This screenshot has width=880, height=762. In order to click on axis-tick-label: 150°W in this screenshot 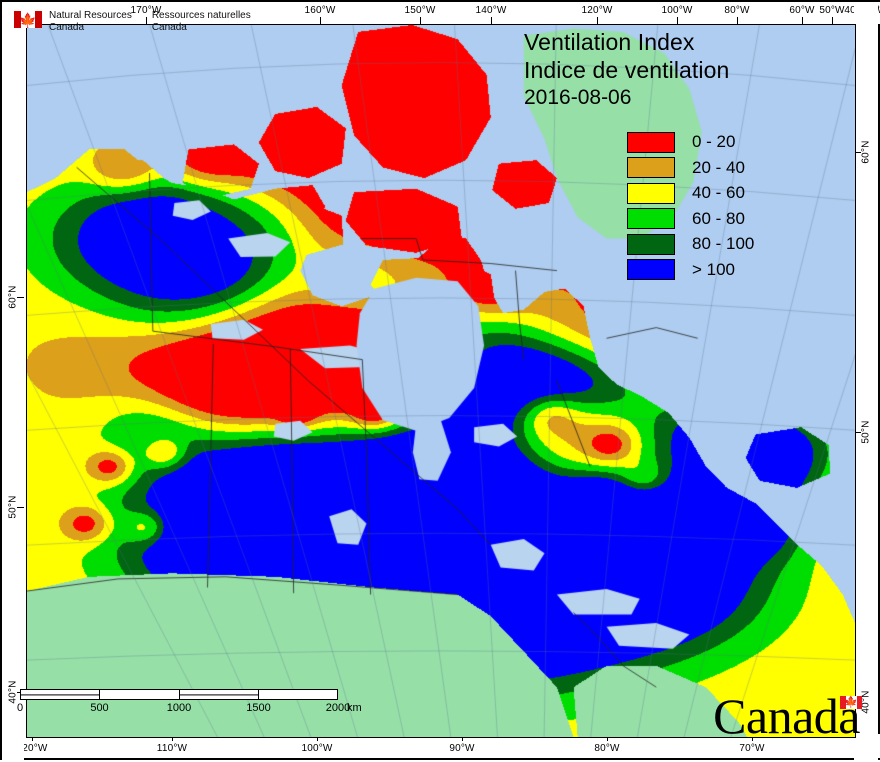, I will do `click(420, 10)`.